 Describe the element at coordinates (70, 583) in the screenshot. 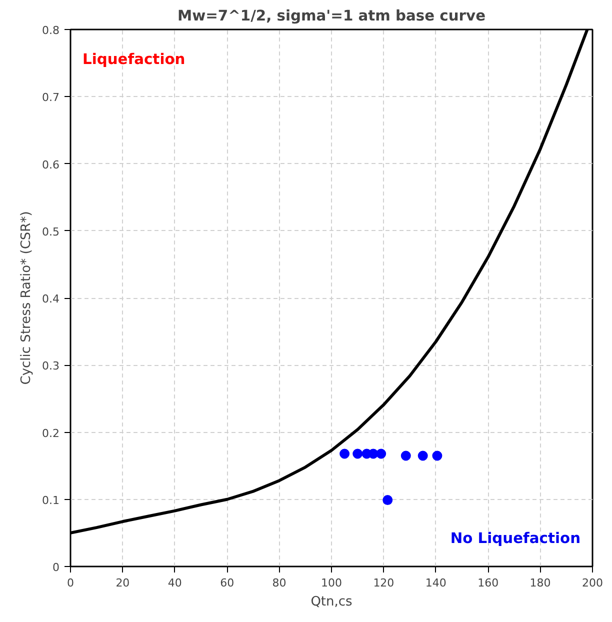

I see `x-tick-label: 0` at that location.